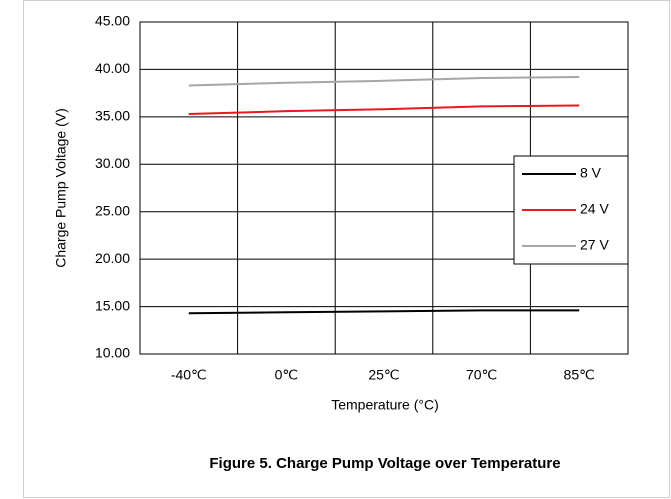 Image resolution: width=671 pixels, height=499 pixels. Describe the element at coordinates (112, 21) in the screenshot. I see `y-tick-label: 45.00` at that location.